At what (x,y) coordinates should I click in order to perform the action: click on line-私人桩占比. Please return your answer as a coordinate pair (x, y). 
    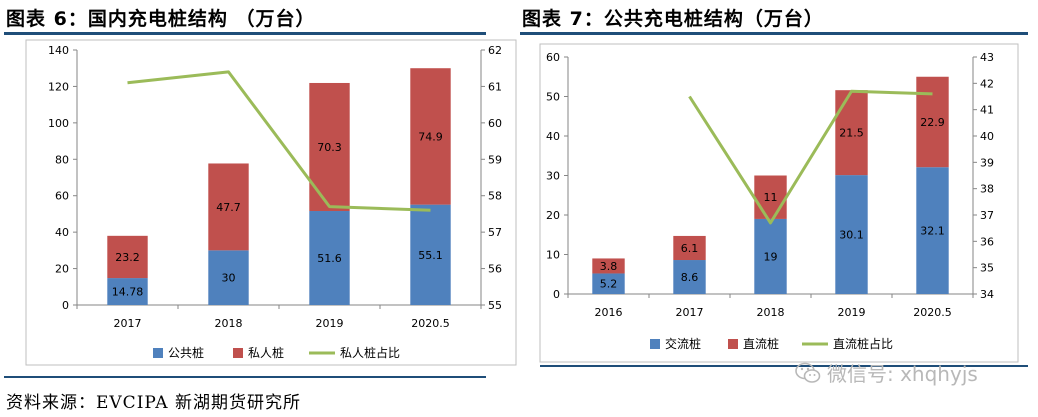
    Looking at the image, I should click on (279, 141).